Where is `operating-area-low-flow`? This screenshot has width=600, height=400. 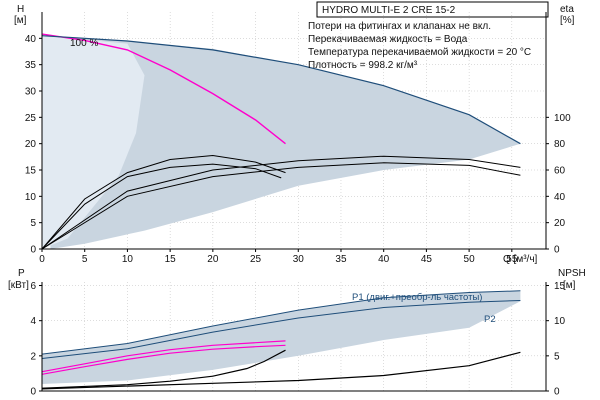 operating-area-low-flow is located at coordinates (93, 142).